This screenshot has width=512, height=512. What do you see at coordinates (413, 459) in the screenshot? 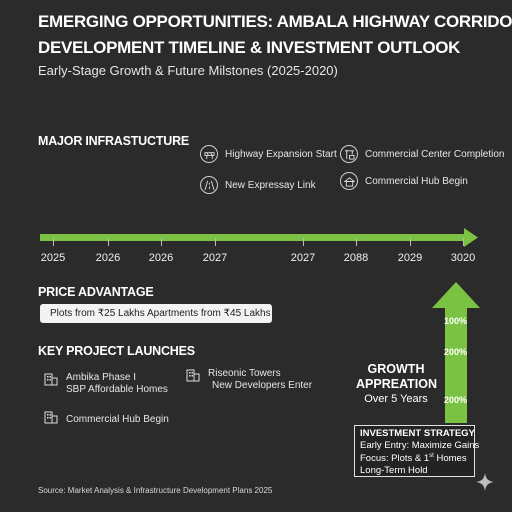
I see `strategy-line: Focus: Plots & 1st Homes` at bounding box center [413, 459].